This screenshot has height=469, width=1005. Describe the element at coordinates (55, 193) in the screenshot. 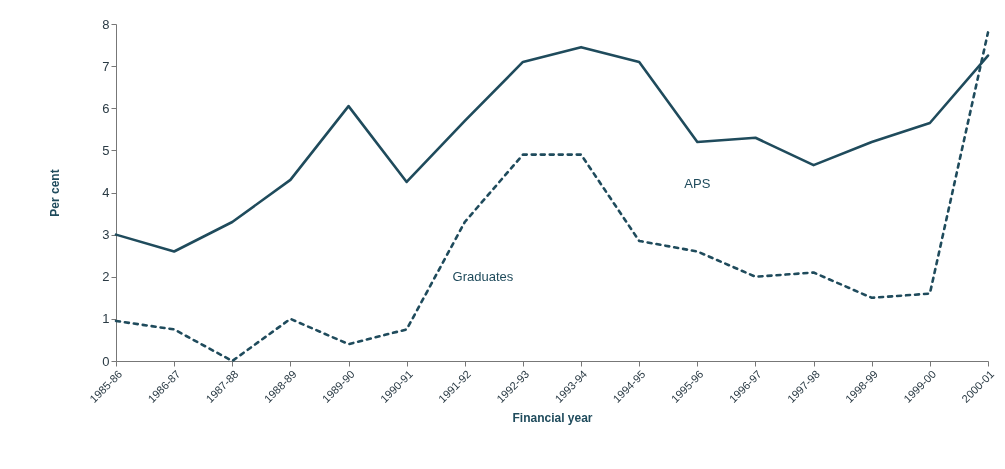

I see `y-axis-title: Per cent` at that location.